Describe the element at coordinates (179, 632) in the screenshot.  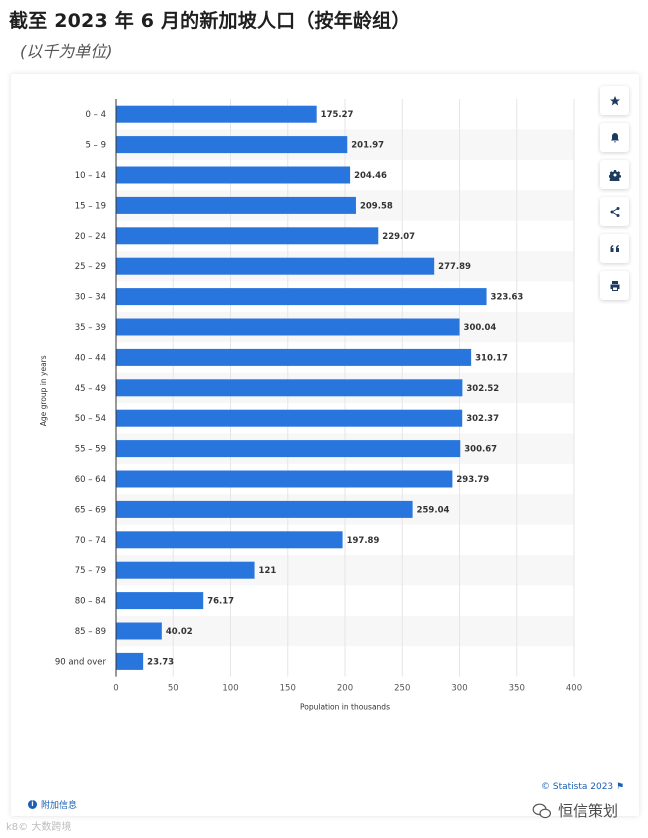
I see `value-label: 40.02` at that location.